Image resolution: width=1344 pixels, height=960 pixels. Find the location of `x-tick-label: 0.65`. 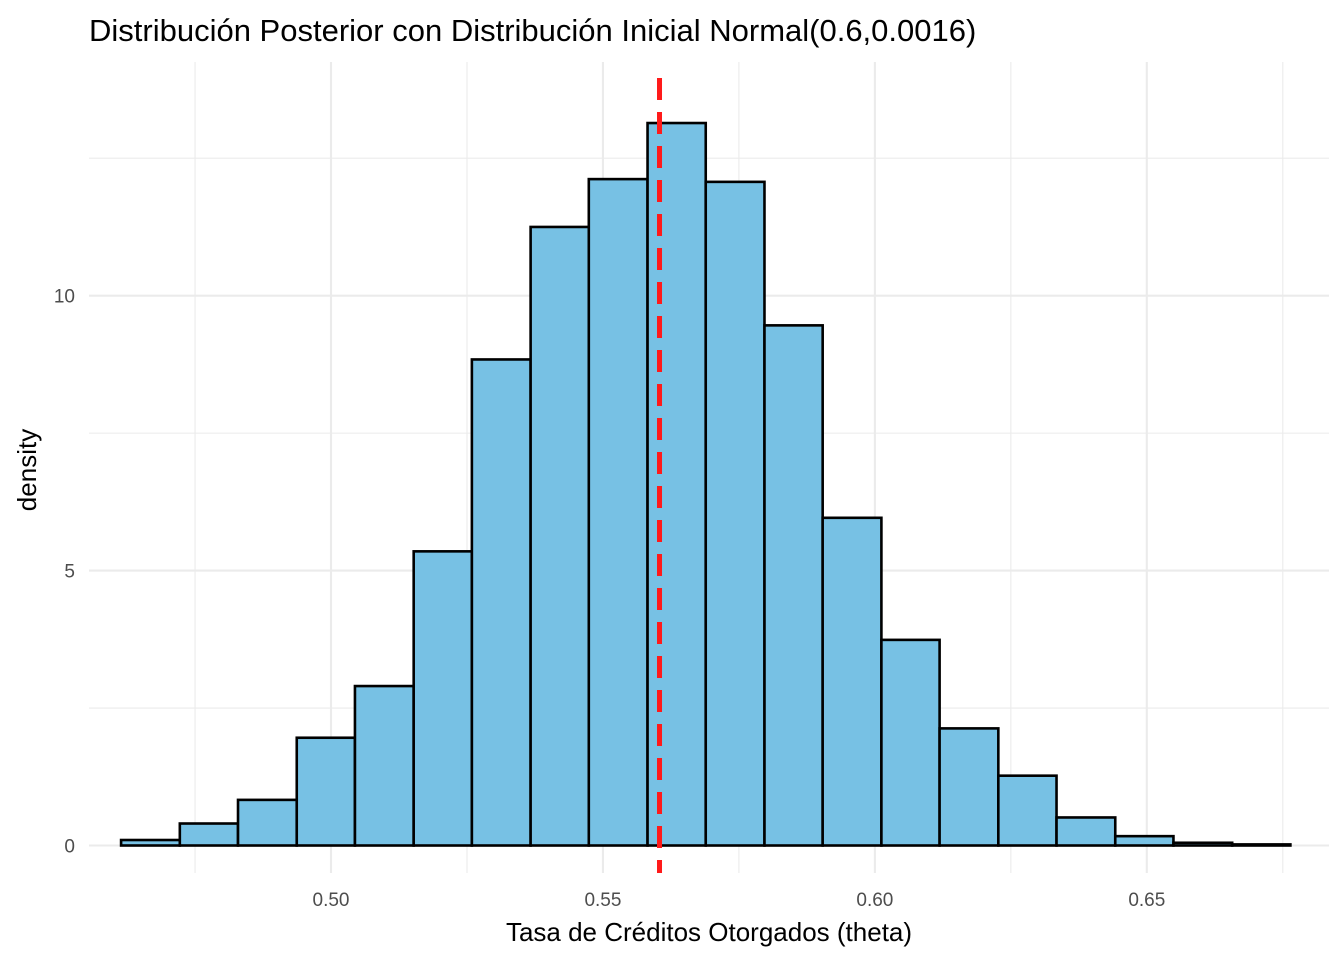

x-tick-label: 0.65 is located at coordinates (1146, 900).